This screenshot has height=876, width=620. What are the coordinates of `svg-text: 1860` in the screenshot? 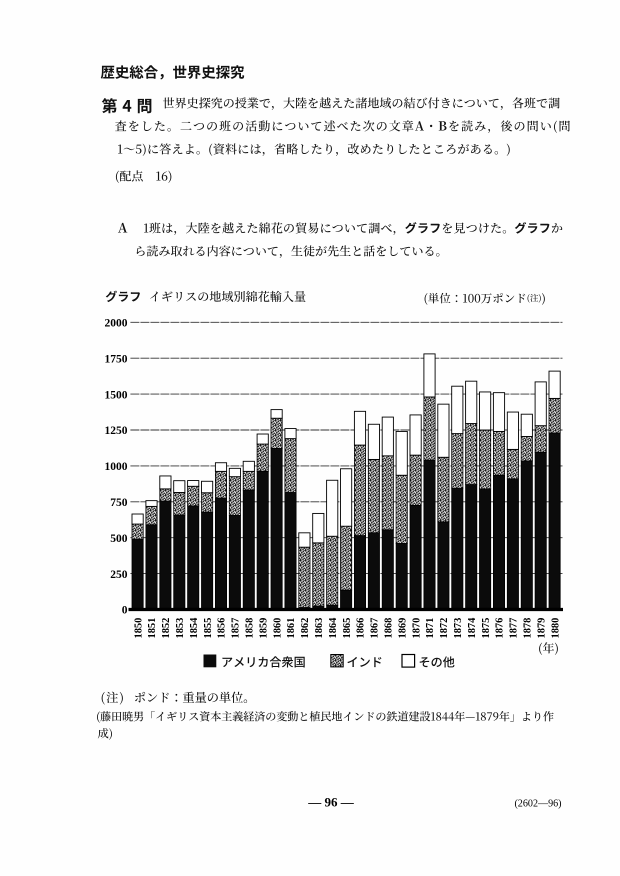 It's located at (277, 628).